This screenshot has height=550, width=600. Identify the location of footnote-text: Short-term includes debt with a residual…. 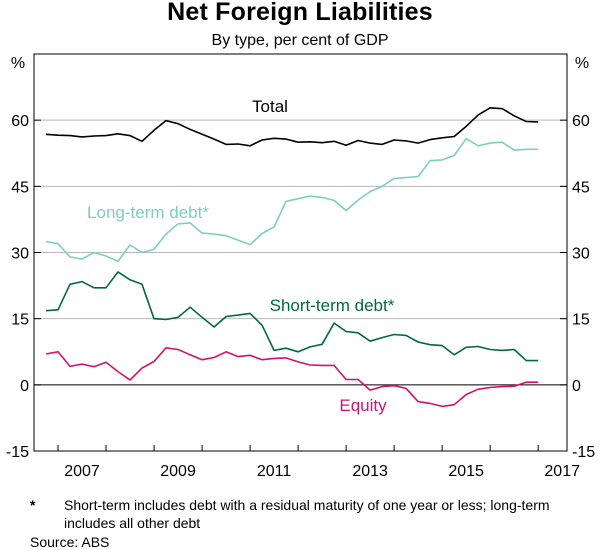
(307, 514).